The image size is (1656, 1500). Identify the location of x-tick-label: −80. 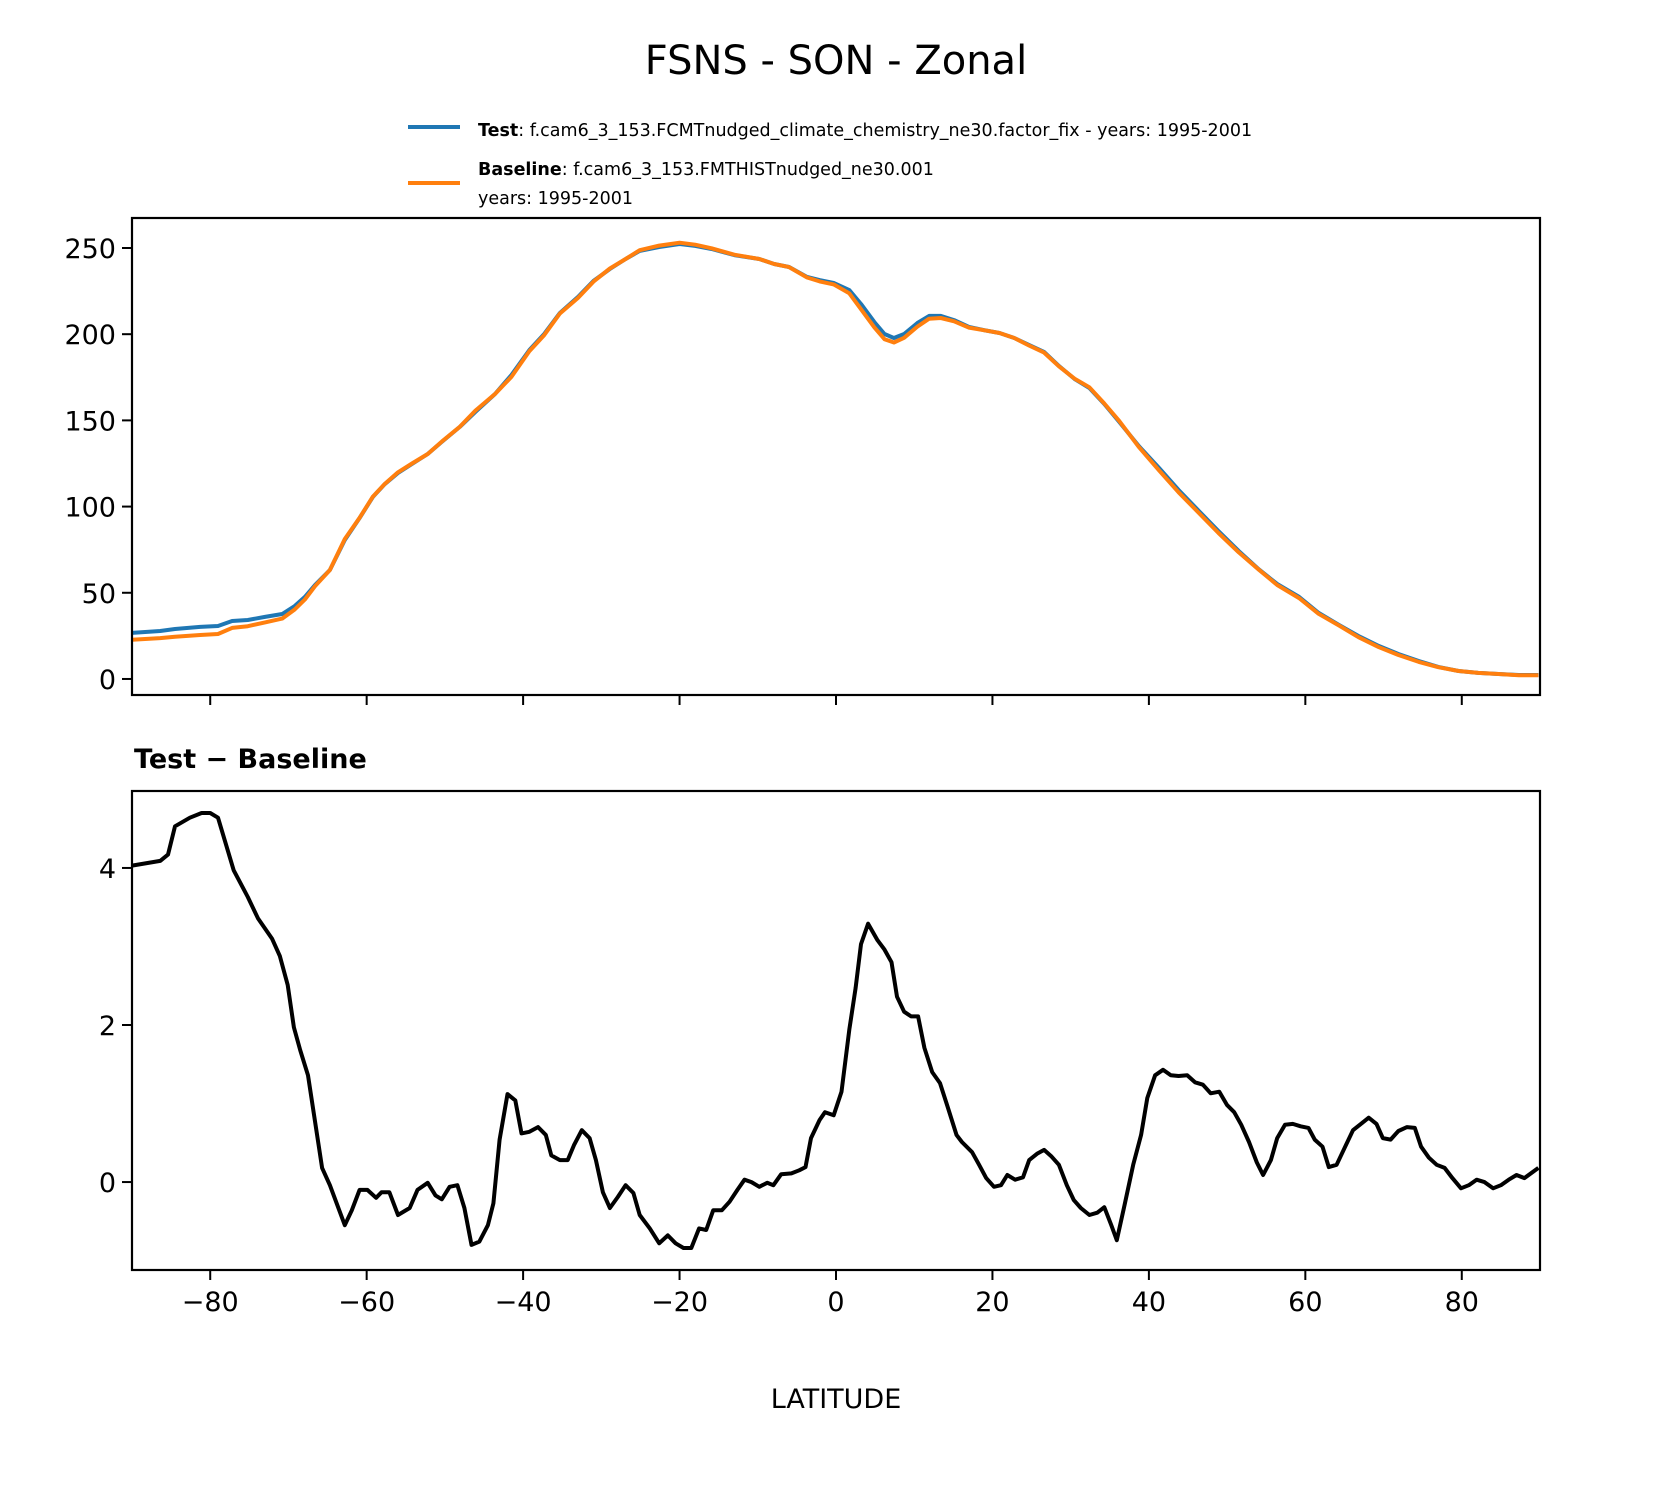
(210, 1302).